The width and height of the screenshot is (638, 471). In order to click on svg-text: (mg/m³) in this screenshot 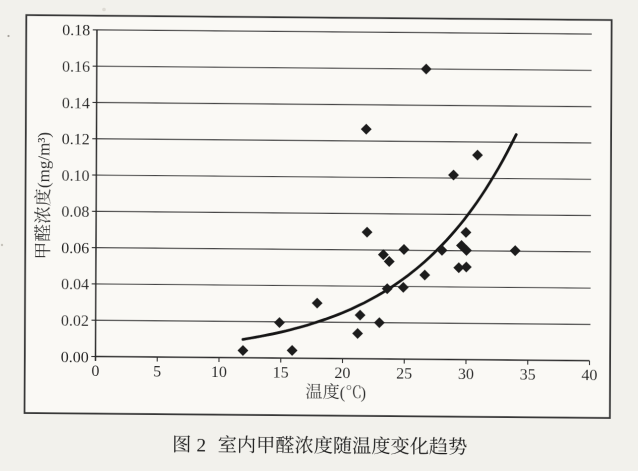, I will do `click(43, 160)`.